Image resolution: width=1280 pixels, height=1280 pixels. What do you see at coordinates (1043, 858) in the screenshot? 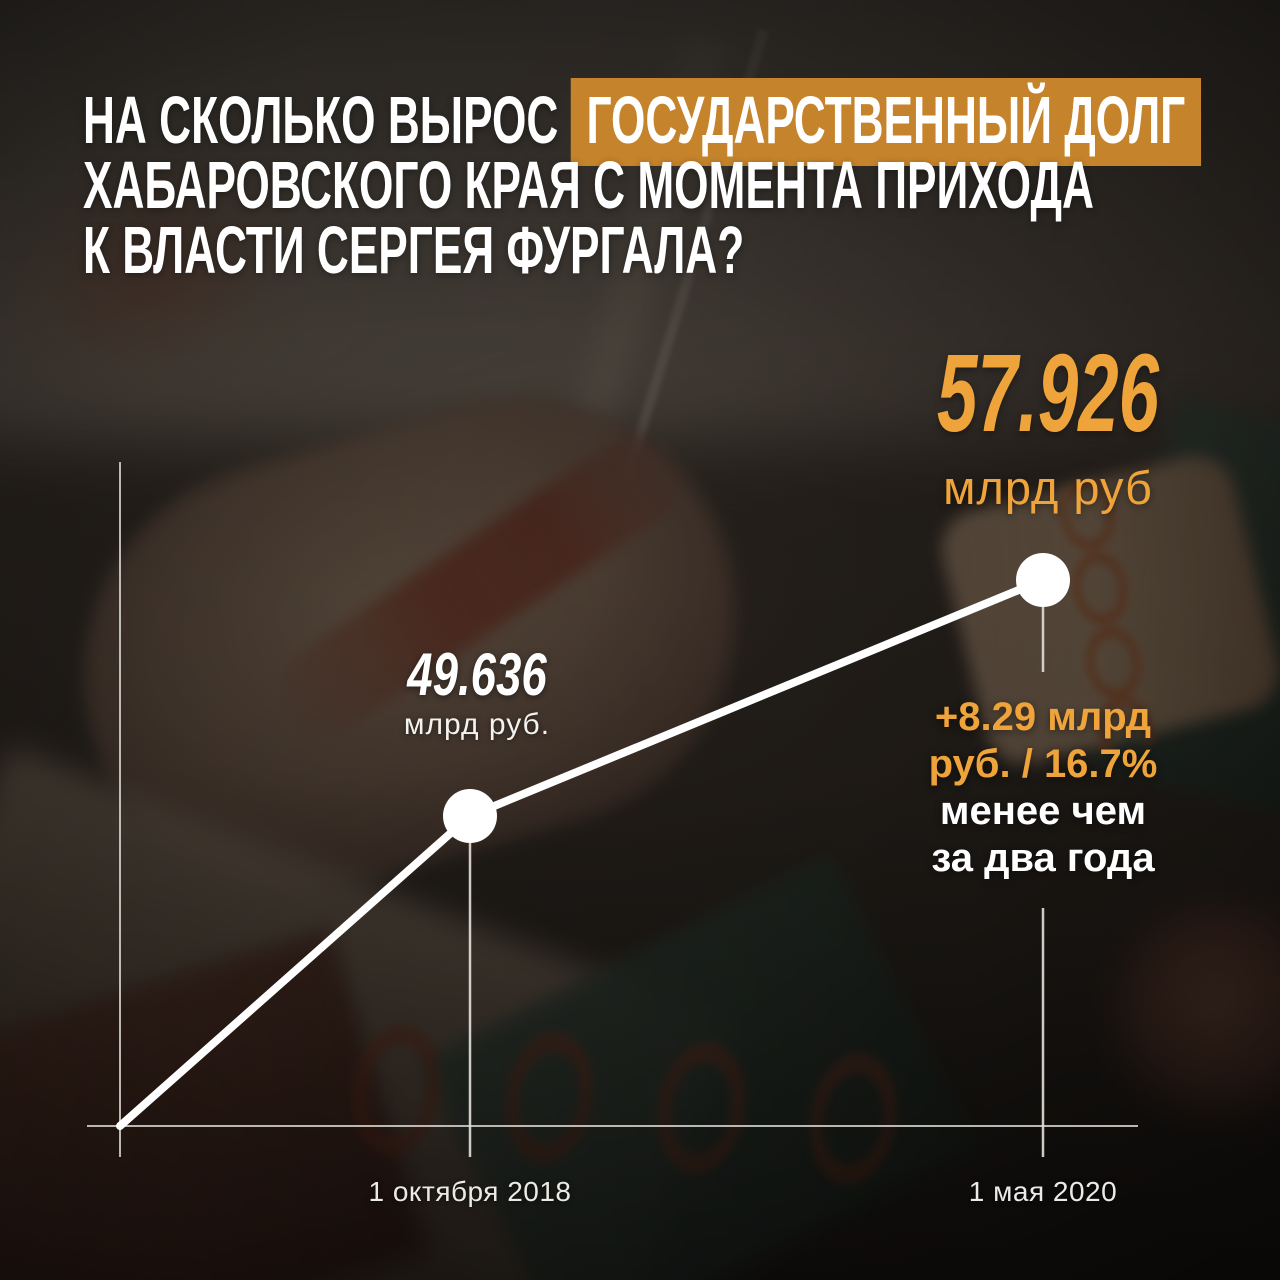
I see `delta-line-4: за два года` at bounding box center [1043, 858].